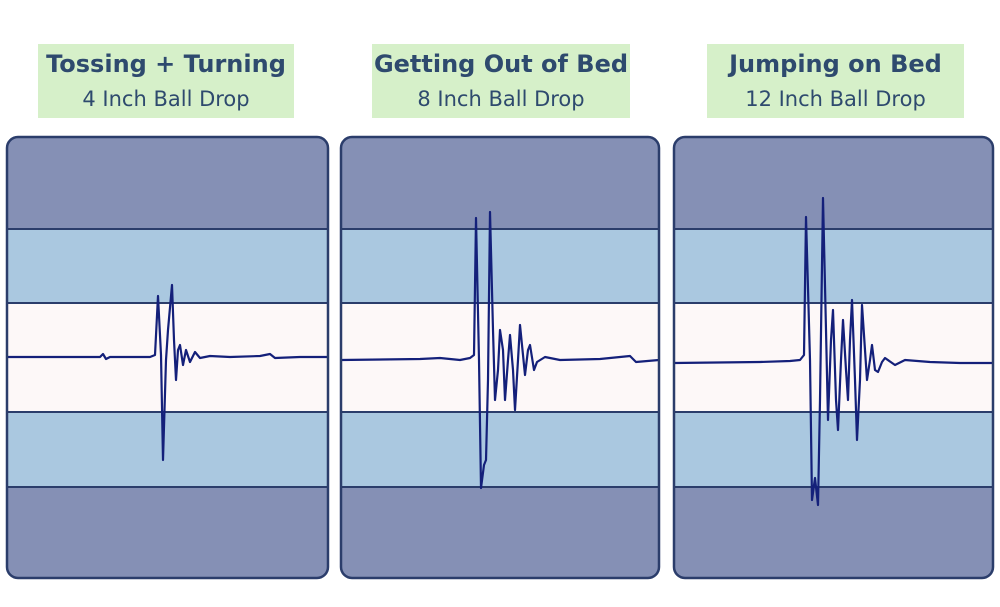 This screenshot has height=607, width=1000. I want to click on panel-subtitle: 4 Inch Ball Drop, so click(165, 99).